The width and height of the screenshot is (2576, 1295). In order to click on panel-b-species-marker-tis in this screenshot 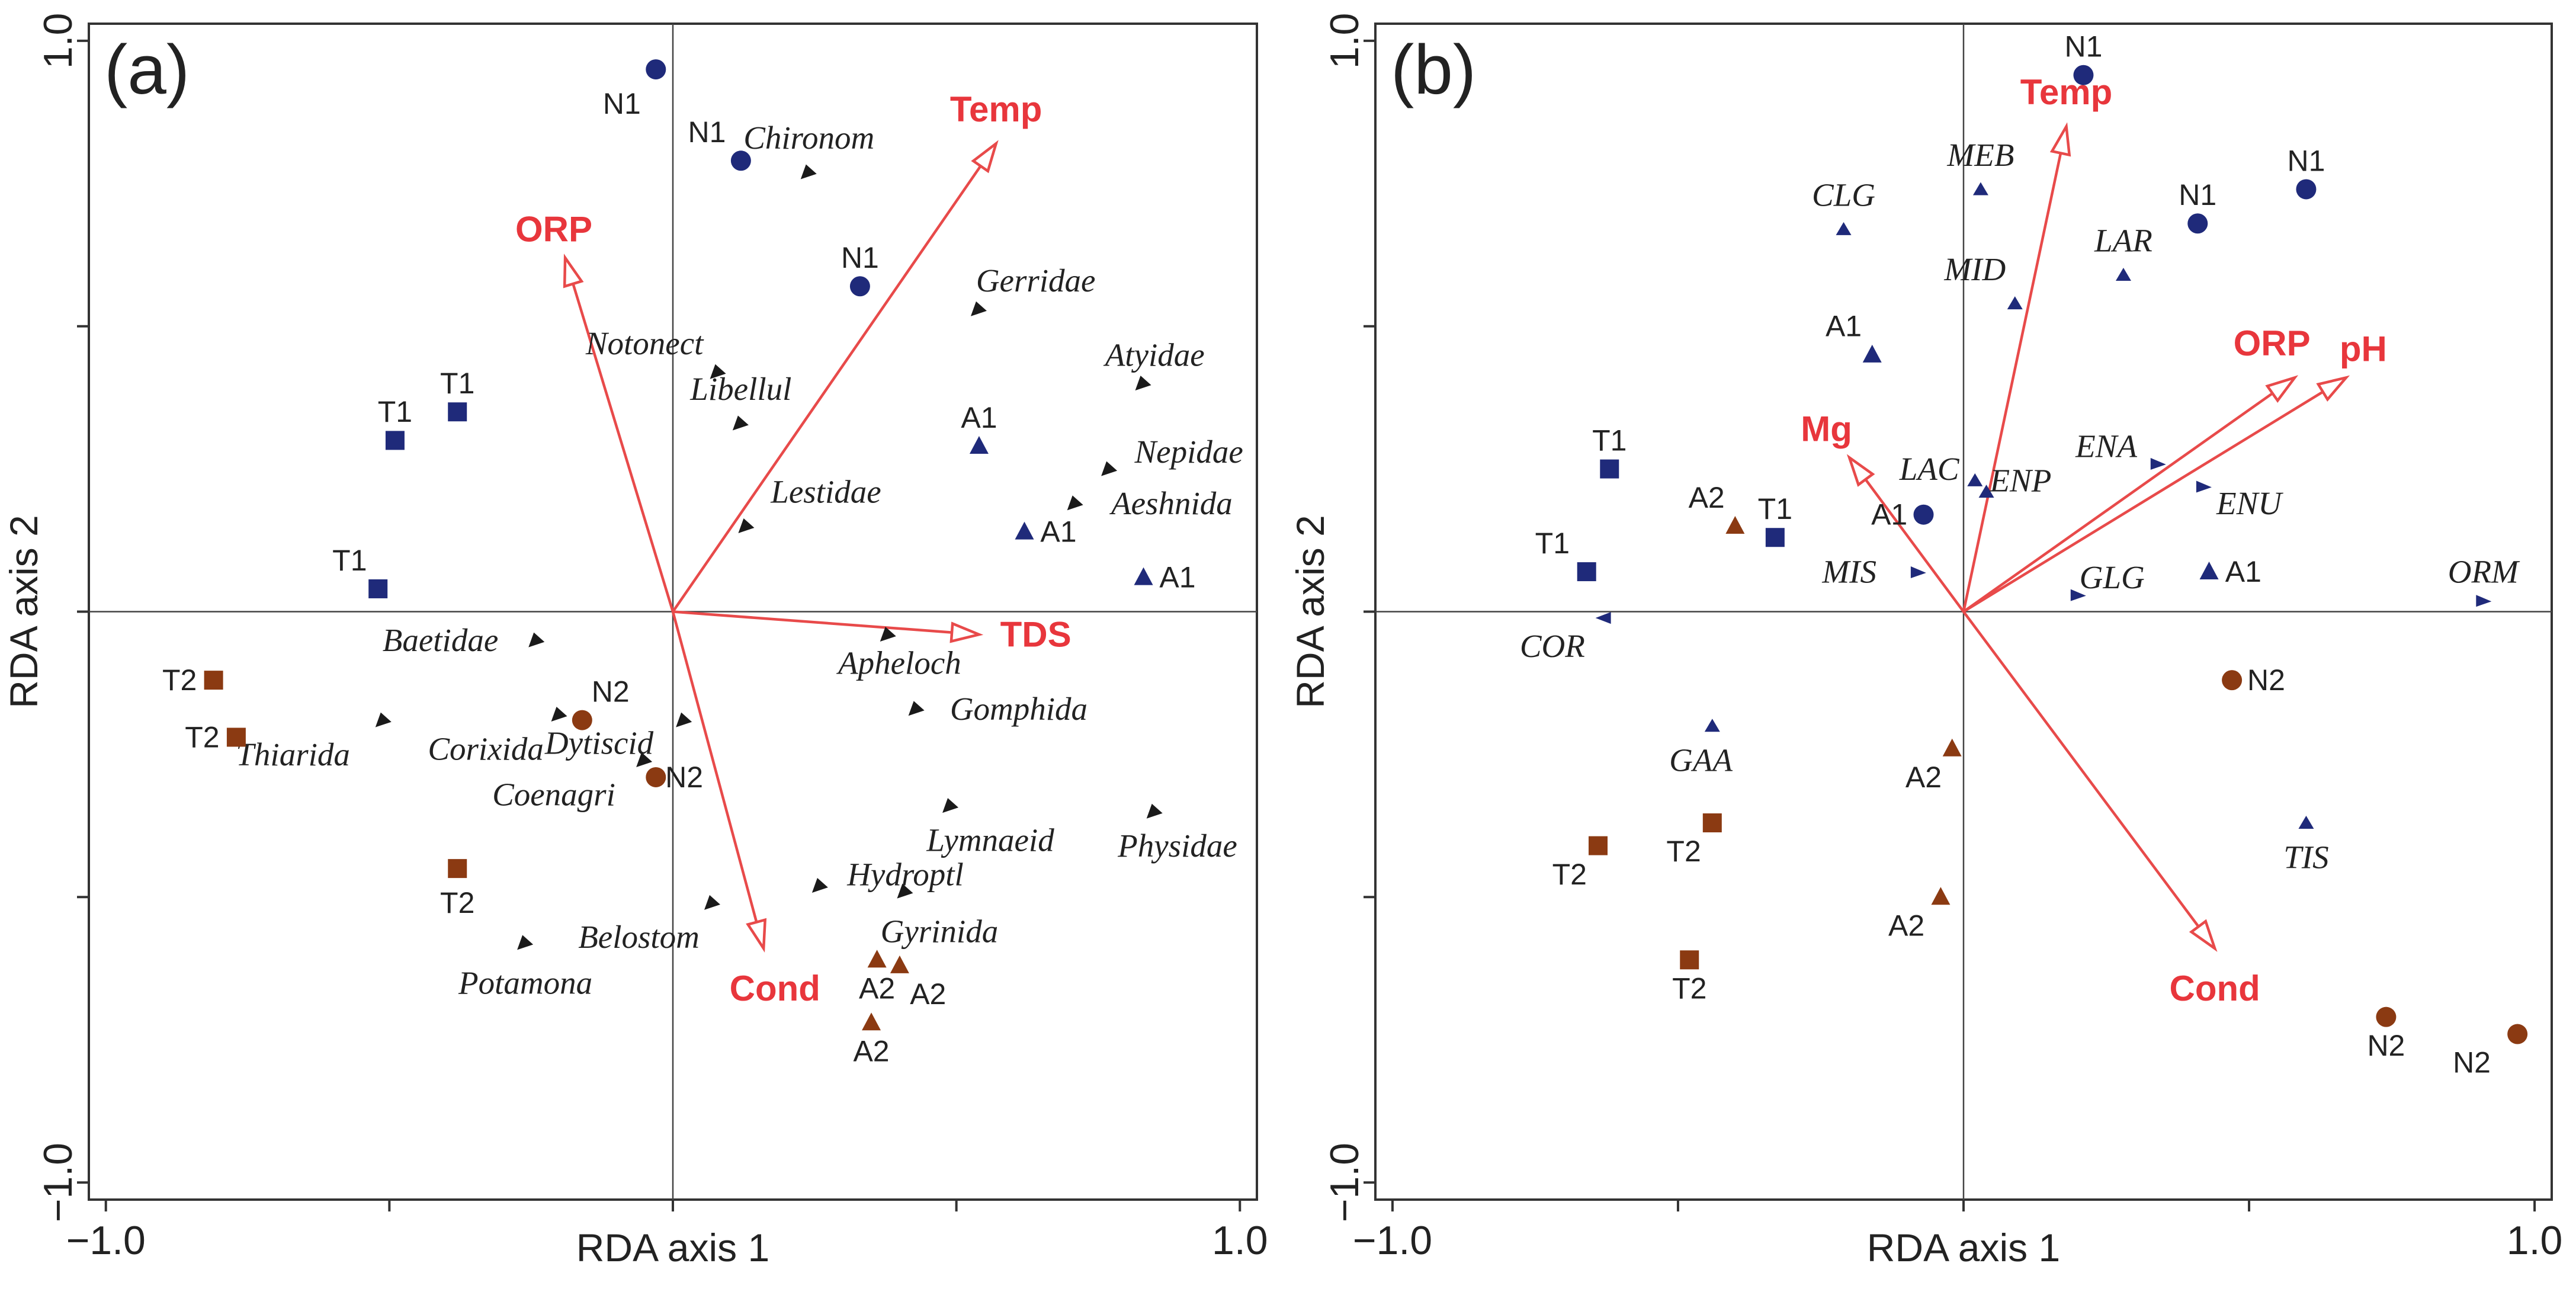, I will do `click(2306, 822)`.